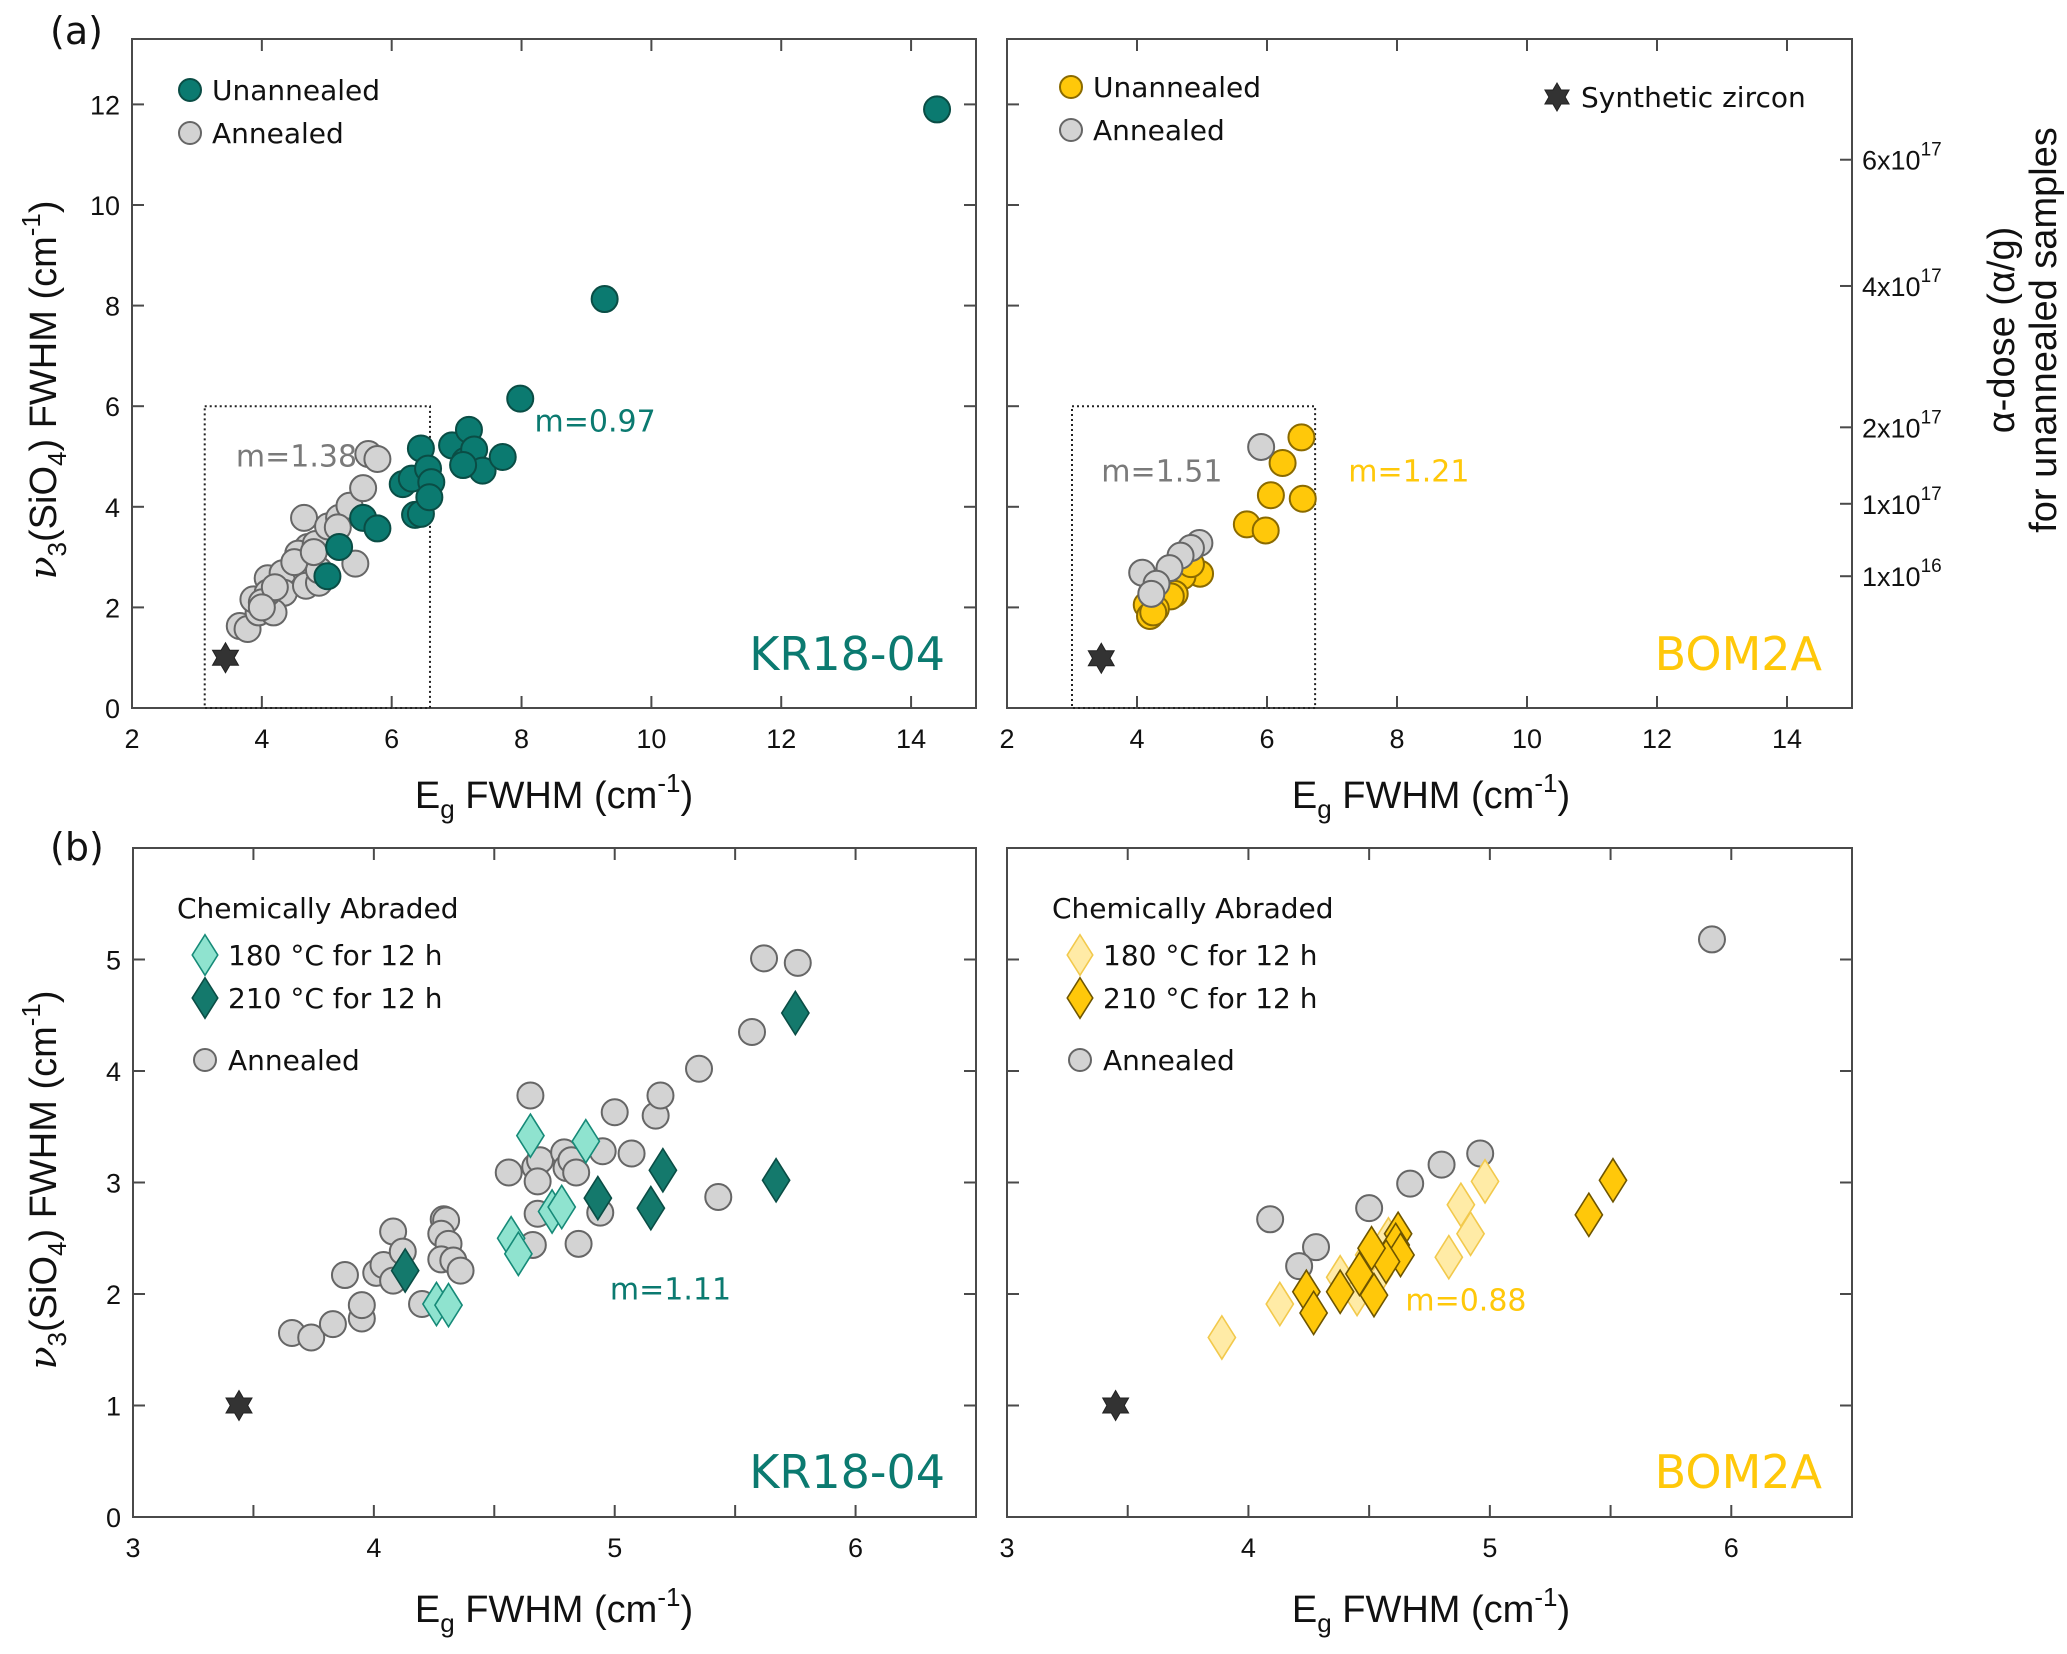  I want to click on x-tick-label: 2, so click(1006, 739).